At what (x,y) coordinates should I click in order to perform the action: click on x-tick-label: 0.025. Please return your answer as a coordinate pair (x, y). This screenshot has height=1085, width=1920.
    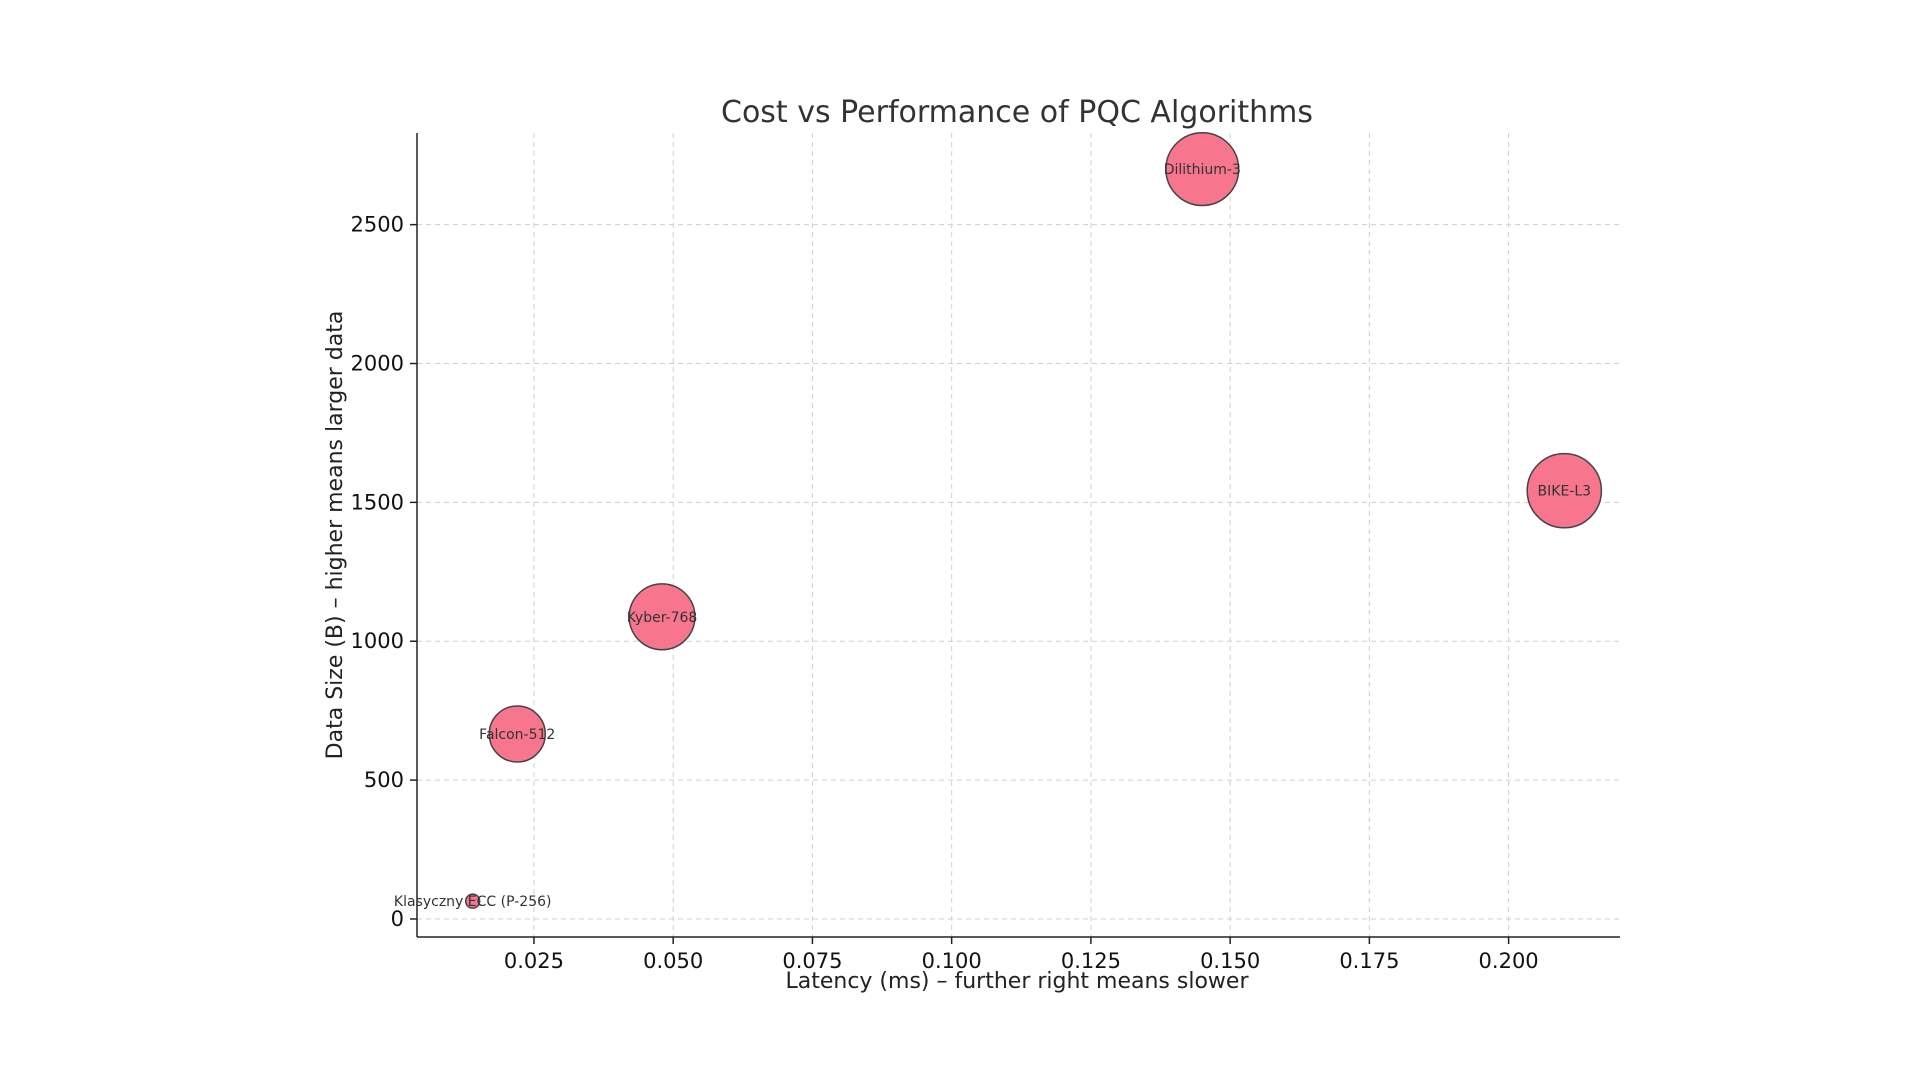
    Looking at the image, I should click on (534, 961).